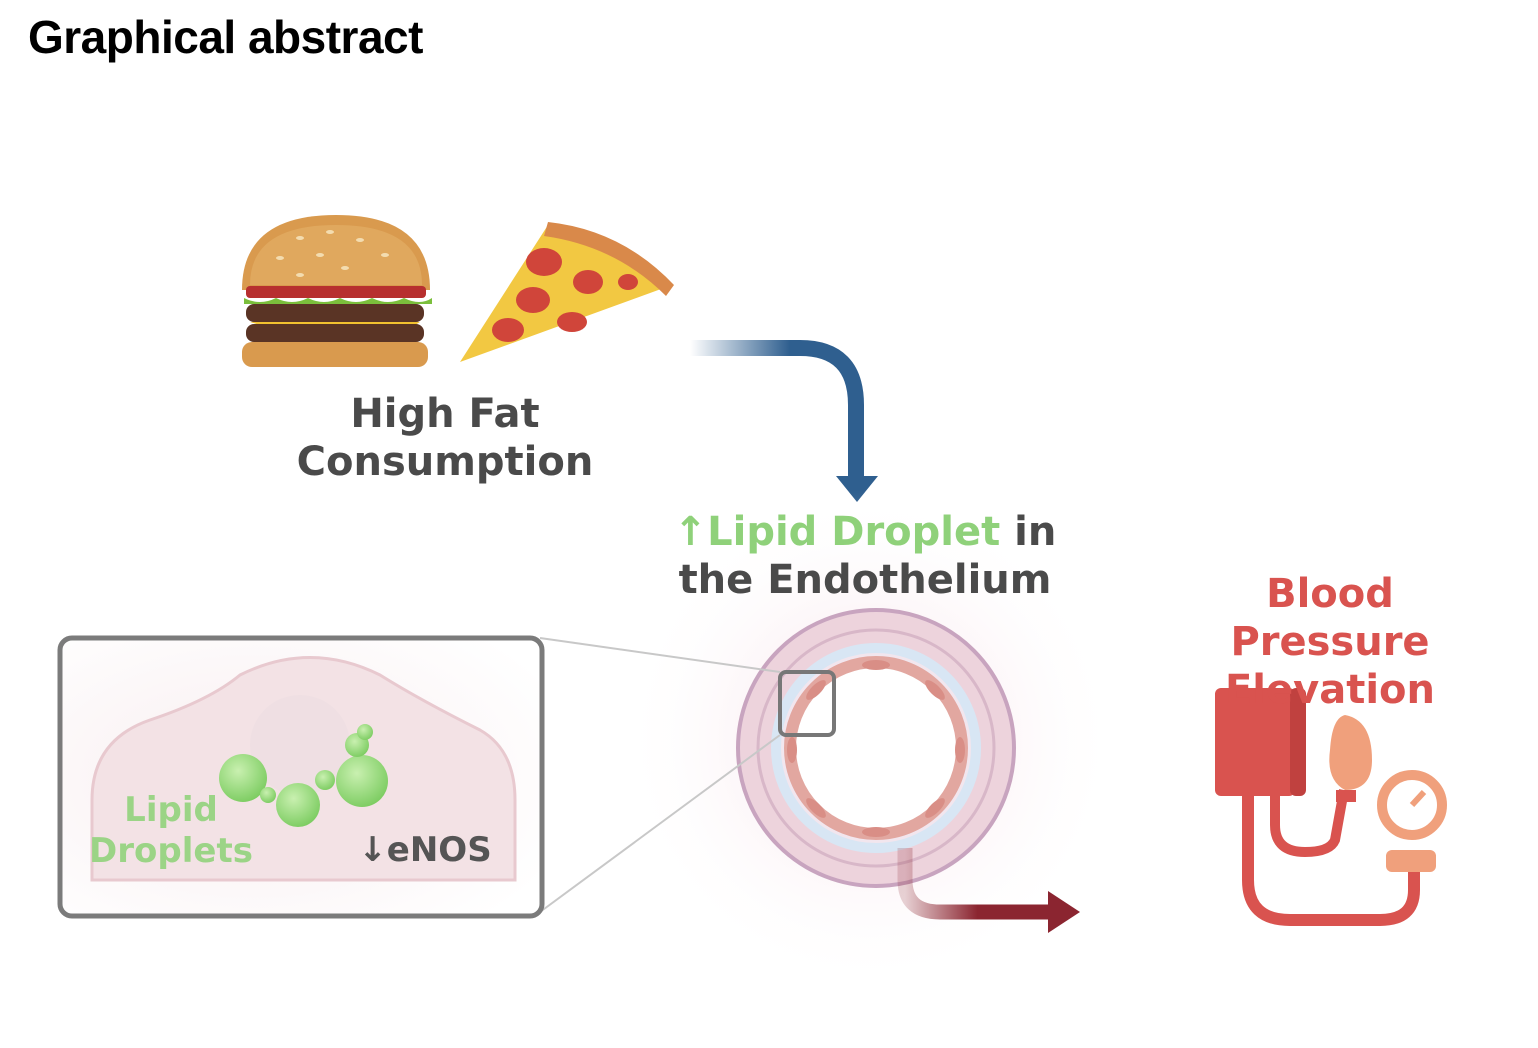 The image size is (1538, 1048). Describe the element at coordinates (1330, 690) in the screenshot. I see `bp-line2: Elevation` at that location.